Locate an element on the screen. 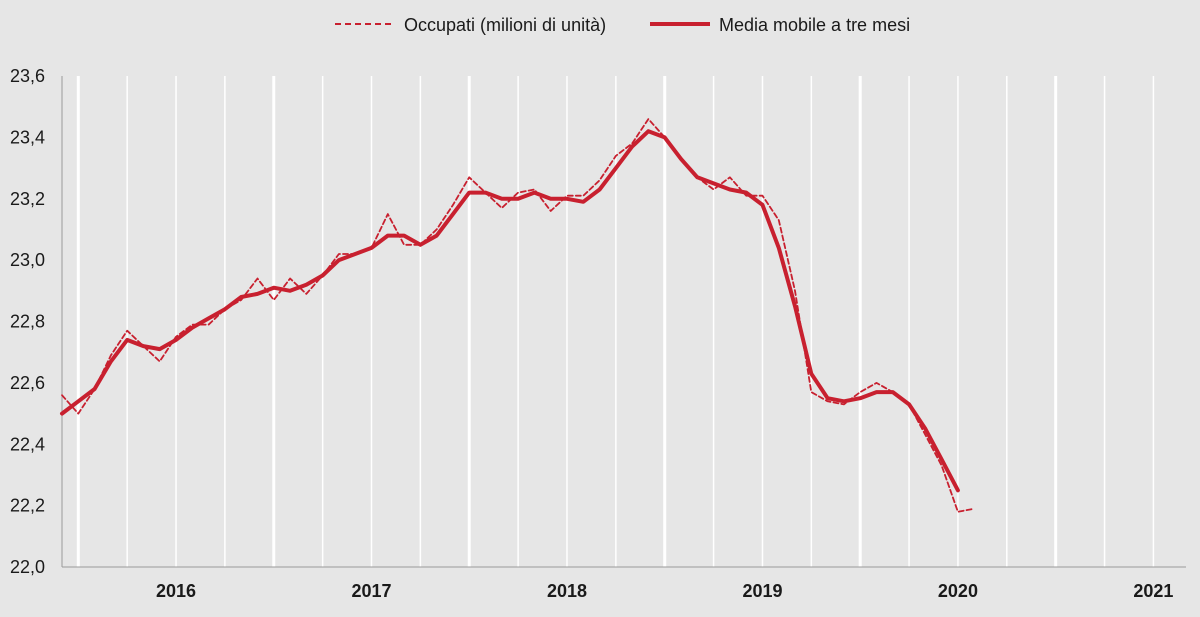 The height and width of the screenshot is (617, 1200). x-year-label: 2017 is located at coordinates (371, 591).